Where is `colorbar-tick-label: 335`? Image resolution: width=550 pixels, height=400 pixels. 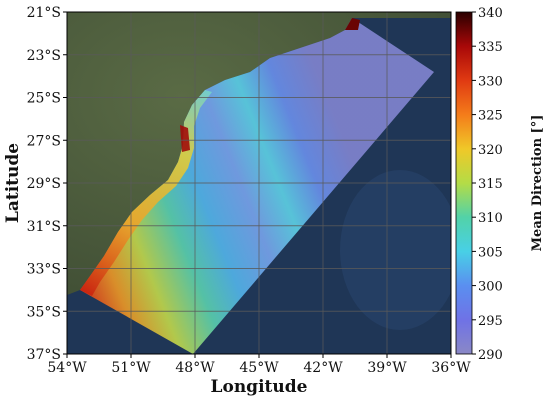
colorbar-tick-label: 335 is located at coordinates (490, 47).